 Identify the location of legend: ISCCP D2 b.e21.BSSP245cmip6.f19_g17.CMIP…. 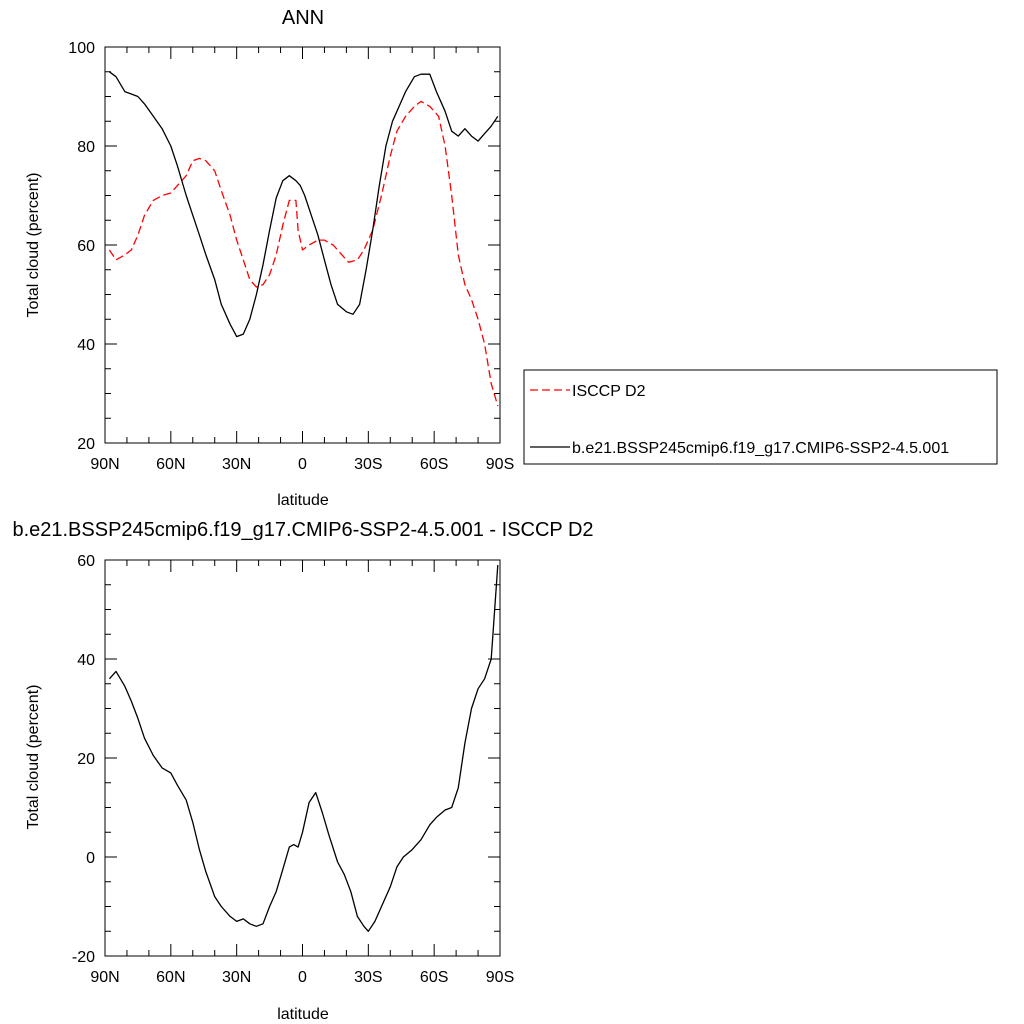
(760, 417).